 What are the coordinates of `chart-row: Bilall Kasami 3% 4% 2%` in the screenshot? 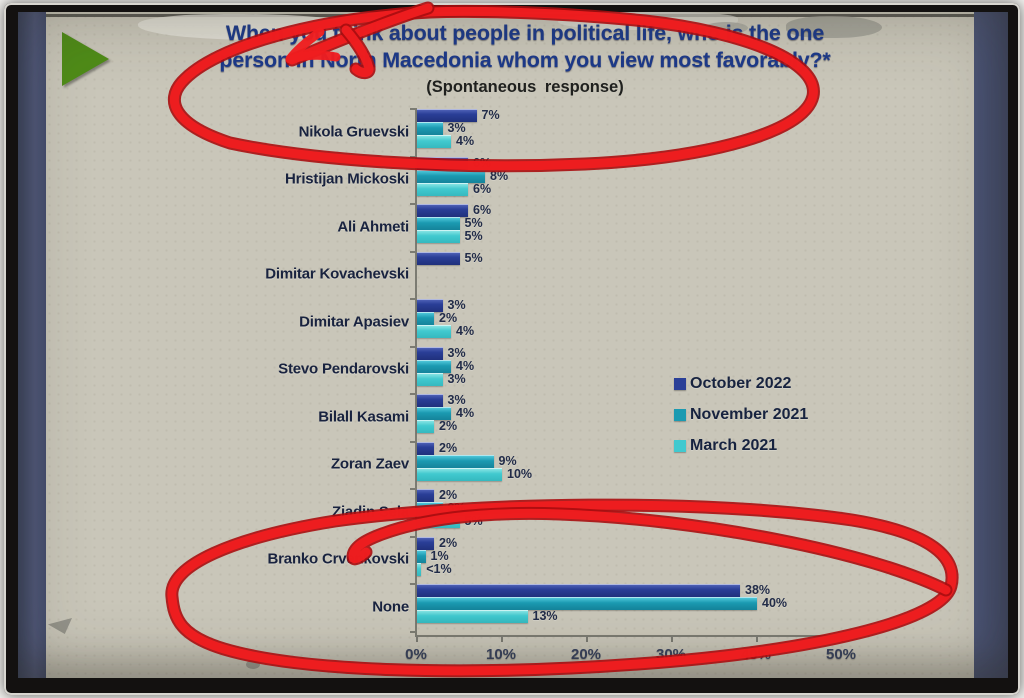 It's located at (587, 417).